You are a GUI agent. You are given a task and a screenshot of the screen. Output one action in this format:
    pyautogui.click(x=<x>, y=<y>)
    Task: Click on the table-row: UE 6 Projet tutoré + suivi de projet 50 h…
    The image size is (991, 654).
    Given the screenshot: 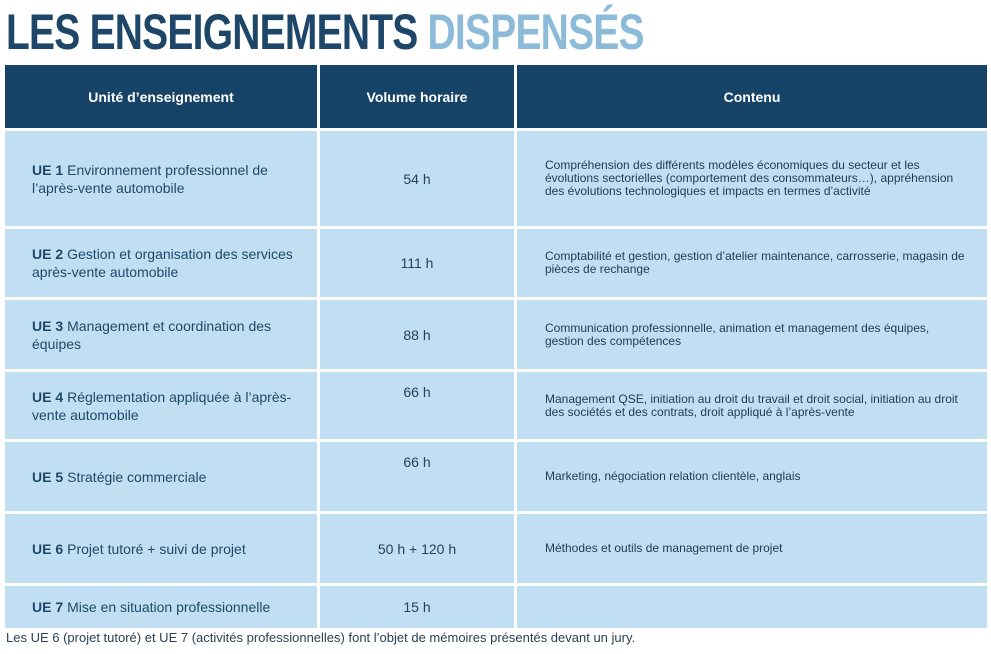 What is the action you would take?
    pyautogui.click(x=496, y=550)
    